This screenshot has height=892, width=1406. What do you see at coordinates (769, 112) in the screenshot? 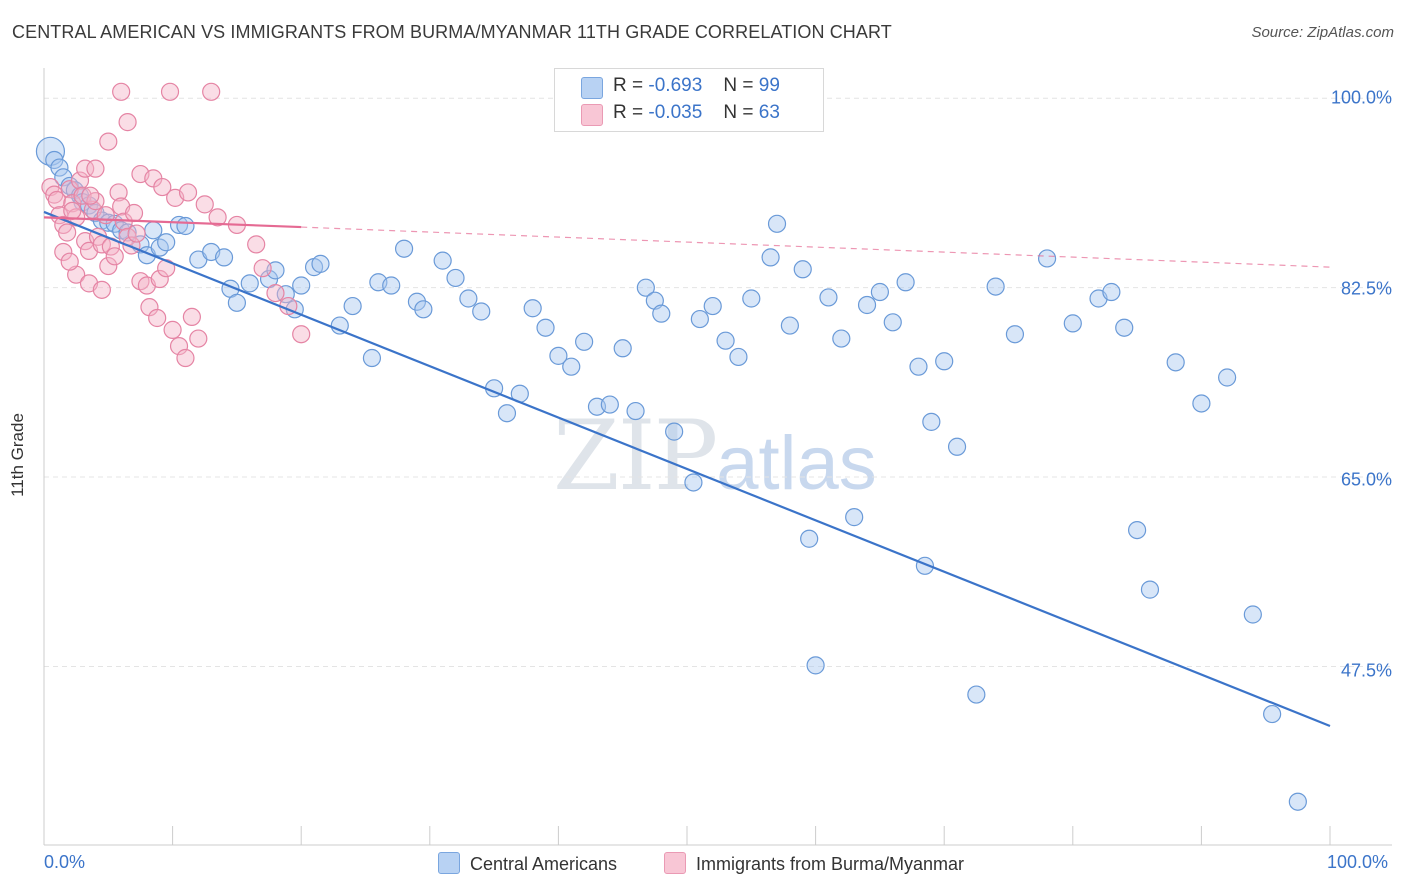
I see `n-value: 63` at bounding box center [769, 112].